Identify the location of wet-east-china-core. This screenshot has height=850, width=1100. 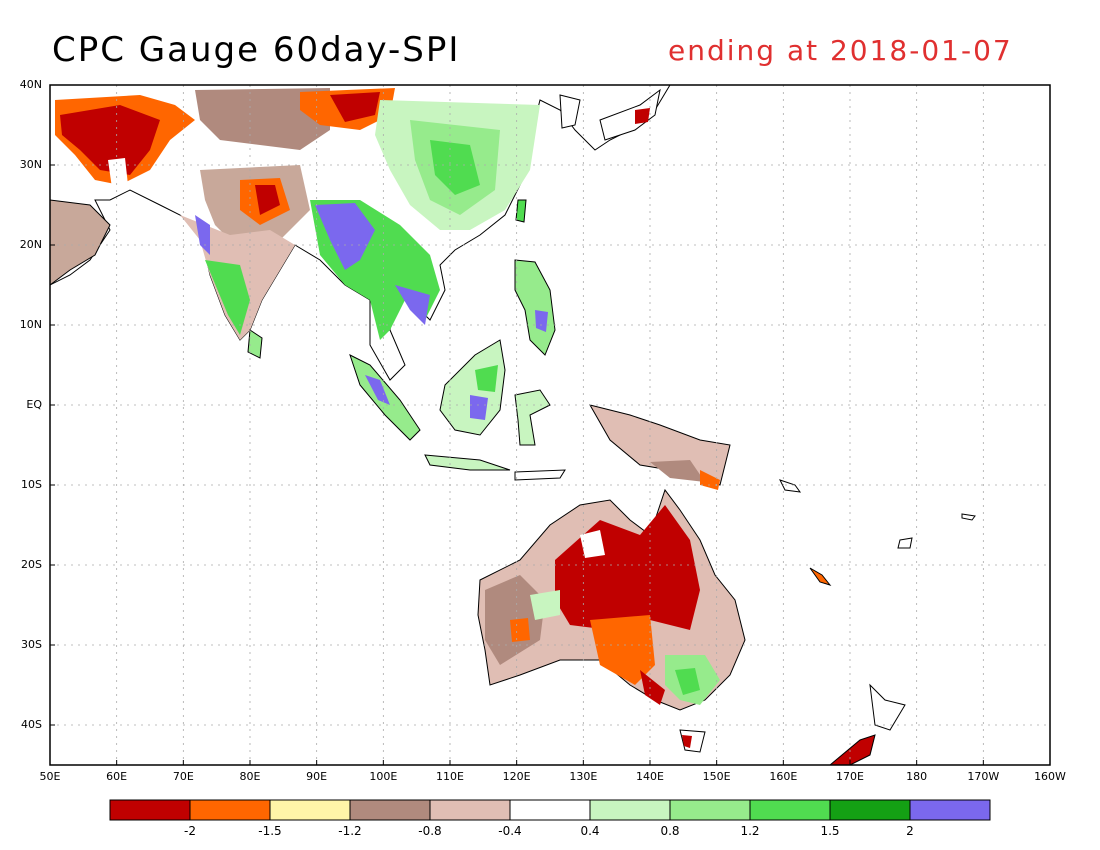
(455, 167).